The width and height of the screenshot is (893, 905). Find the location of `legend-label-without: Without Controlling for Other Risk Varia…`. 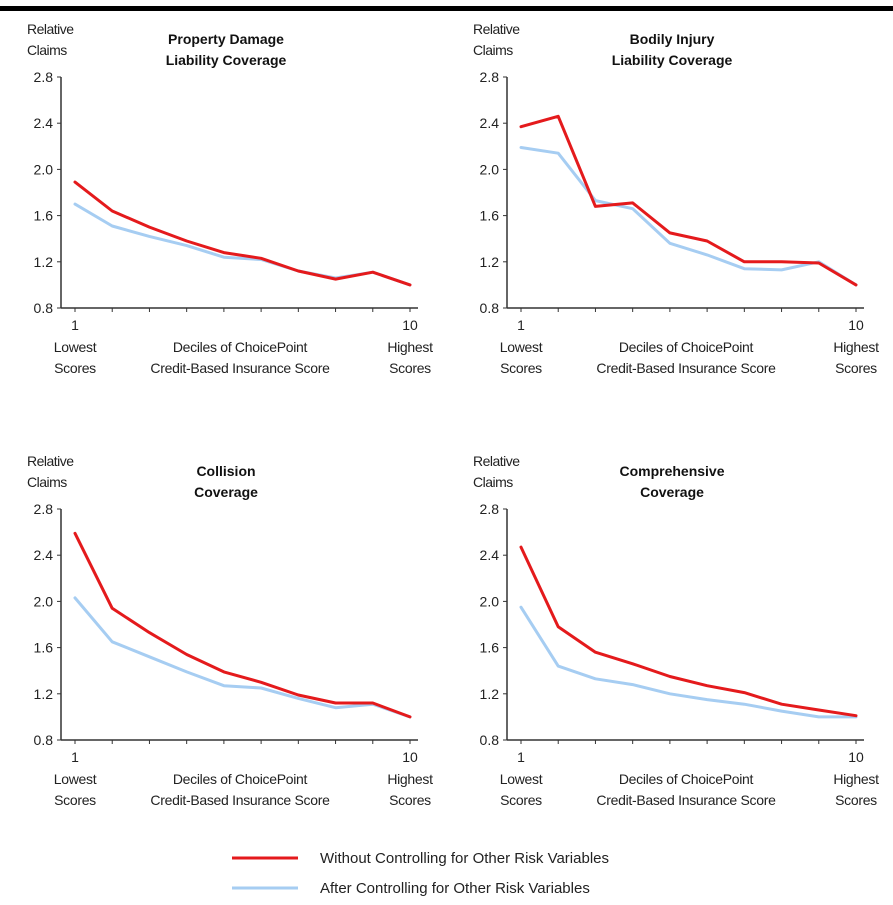

legend-label-without: Without Controlling for Other Risk Varia… is located at coordinates (464, 858).